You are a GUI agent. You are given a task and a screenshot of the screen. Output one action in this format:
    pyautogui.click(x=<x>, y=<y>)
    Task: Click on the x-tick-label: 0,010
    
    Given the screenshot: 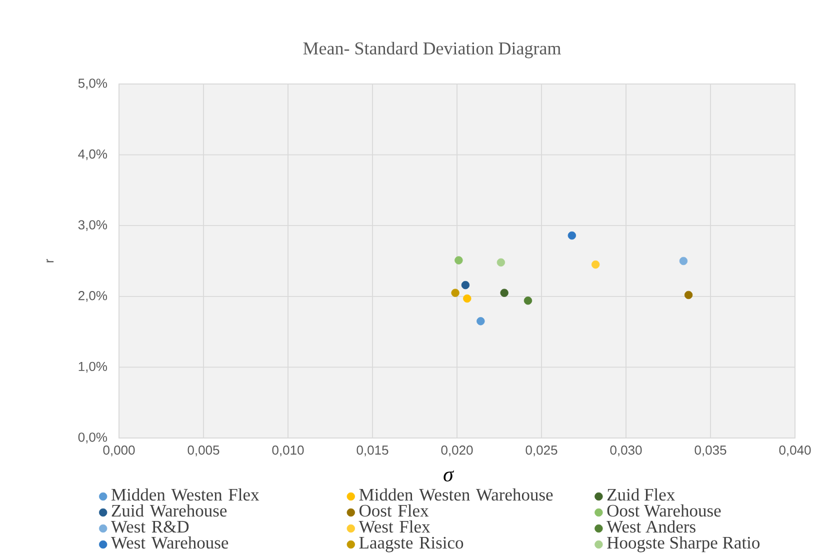 What is the action you would take?
    pyautogui.click(x=288, y=451)
    